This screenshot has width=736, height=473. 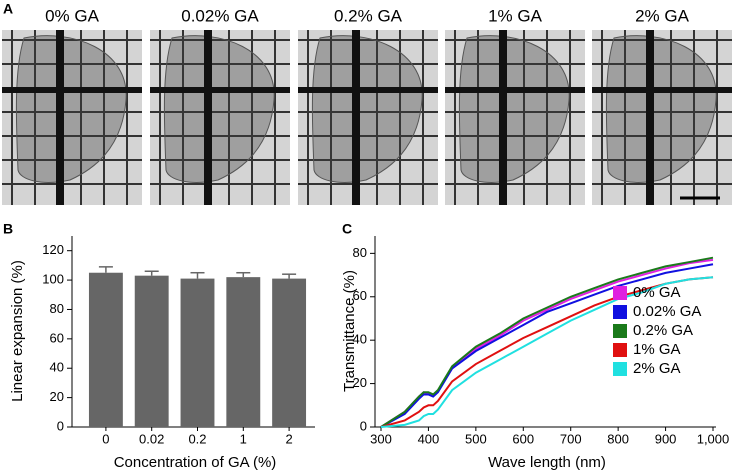 What do you see at coordinates (657, 368) in the screenshot?
I see `legend-label: 2% GA` at bounding box center [657, 368].